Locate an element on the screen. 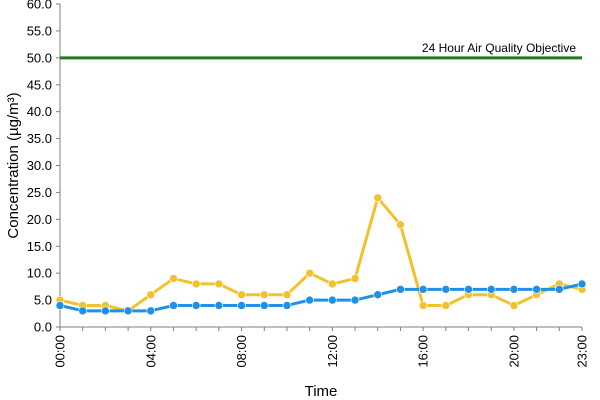  y-tick-label: 20.0 is located at coordinates (39, 219).